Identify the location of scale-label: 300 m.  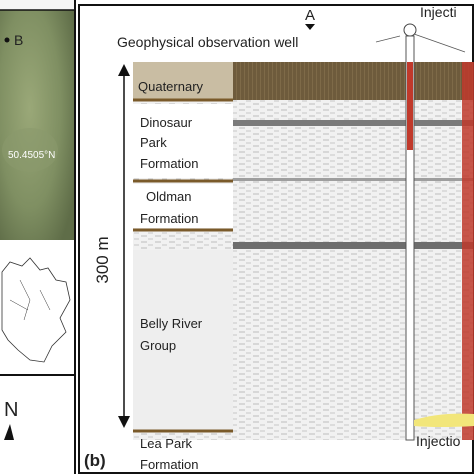
(102, 259).